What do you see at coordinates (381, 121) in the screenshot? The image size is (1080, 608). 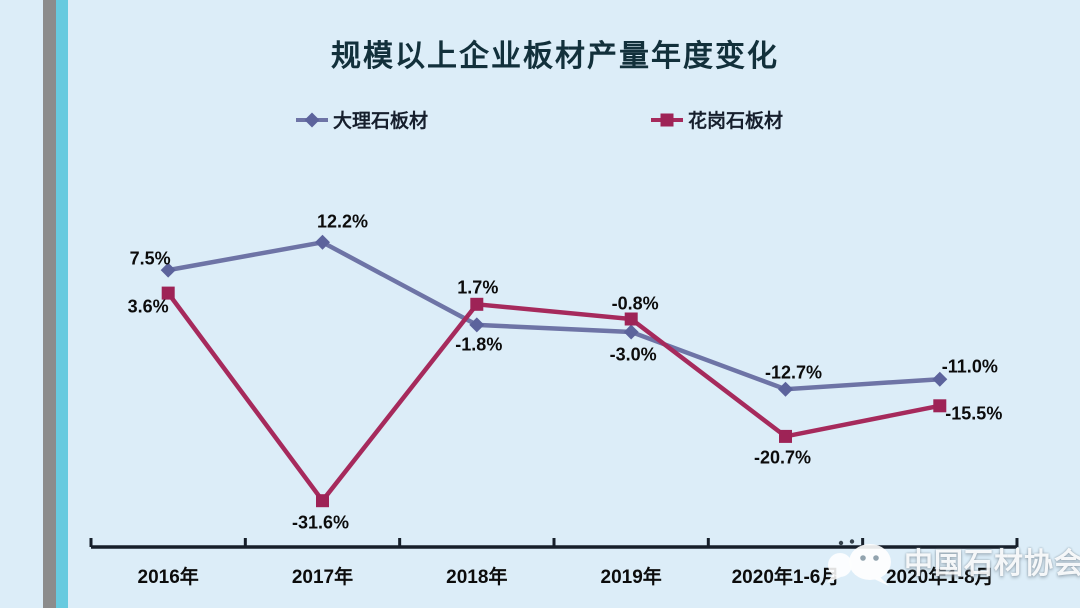 I see `legend-label-marble: 大理石板材` at bounding box center [381, 121].